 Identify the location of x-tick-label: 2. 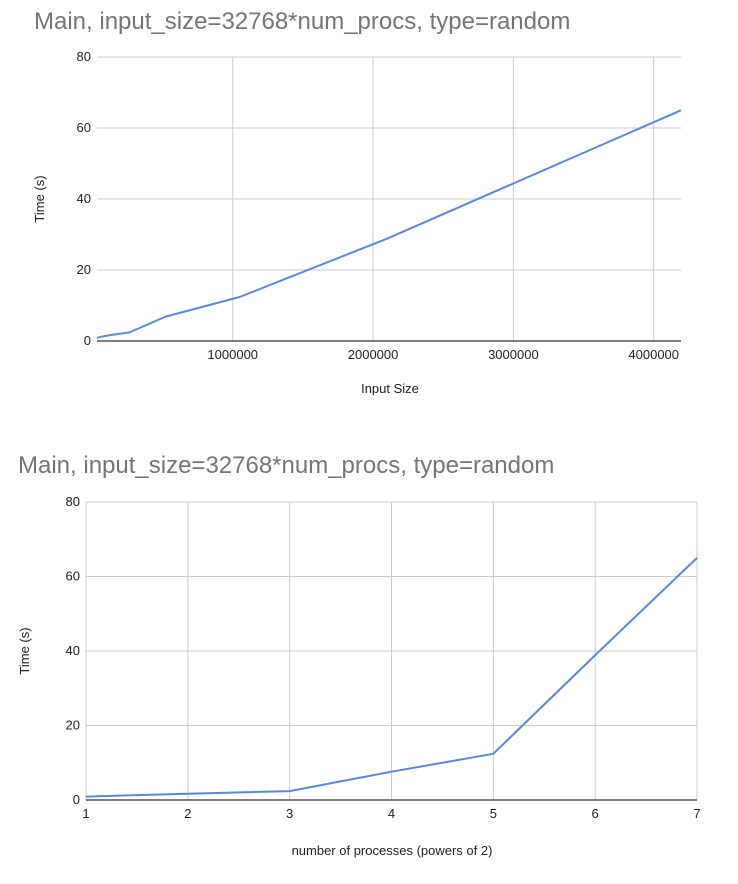
(187, 813).